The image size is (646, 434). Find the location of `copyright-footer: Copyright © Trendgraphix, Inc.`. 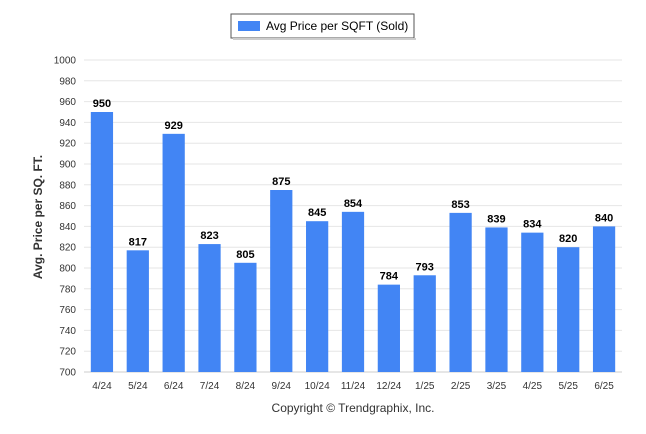

copyright-footer: Copyright © Trendgraphix, Inc. is located at coordinates (353, 408).